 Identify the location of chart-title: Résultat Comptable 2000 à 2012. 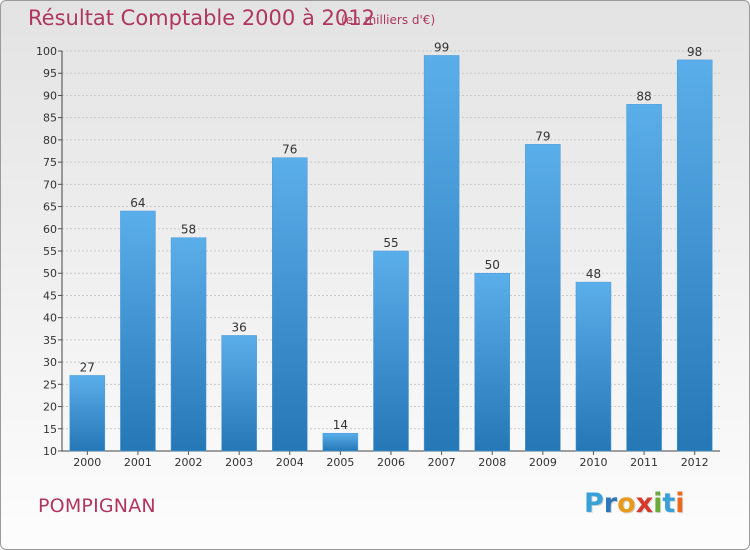
(201, 18).